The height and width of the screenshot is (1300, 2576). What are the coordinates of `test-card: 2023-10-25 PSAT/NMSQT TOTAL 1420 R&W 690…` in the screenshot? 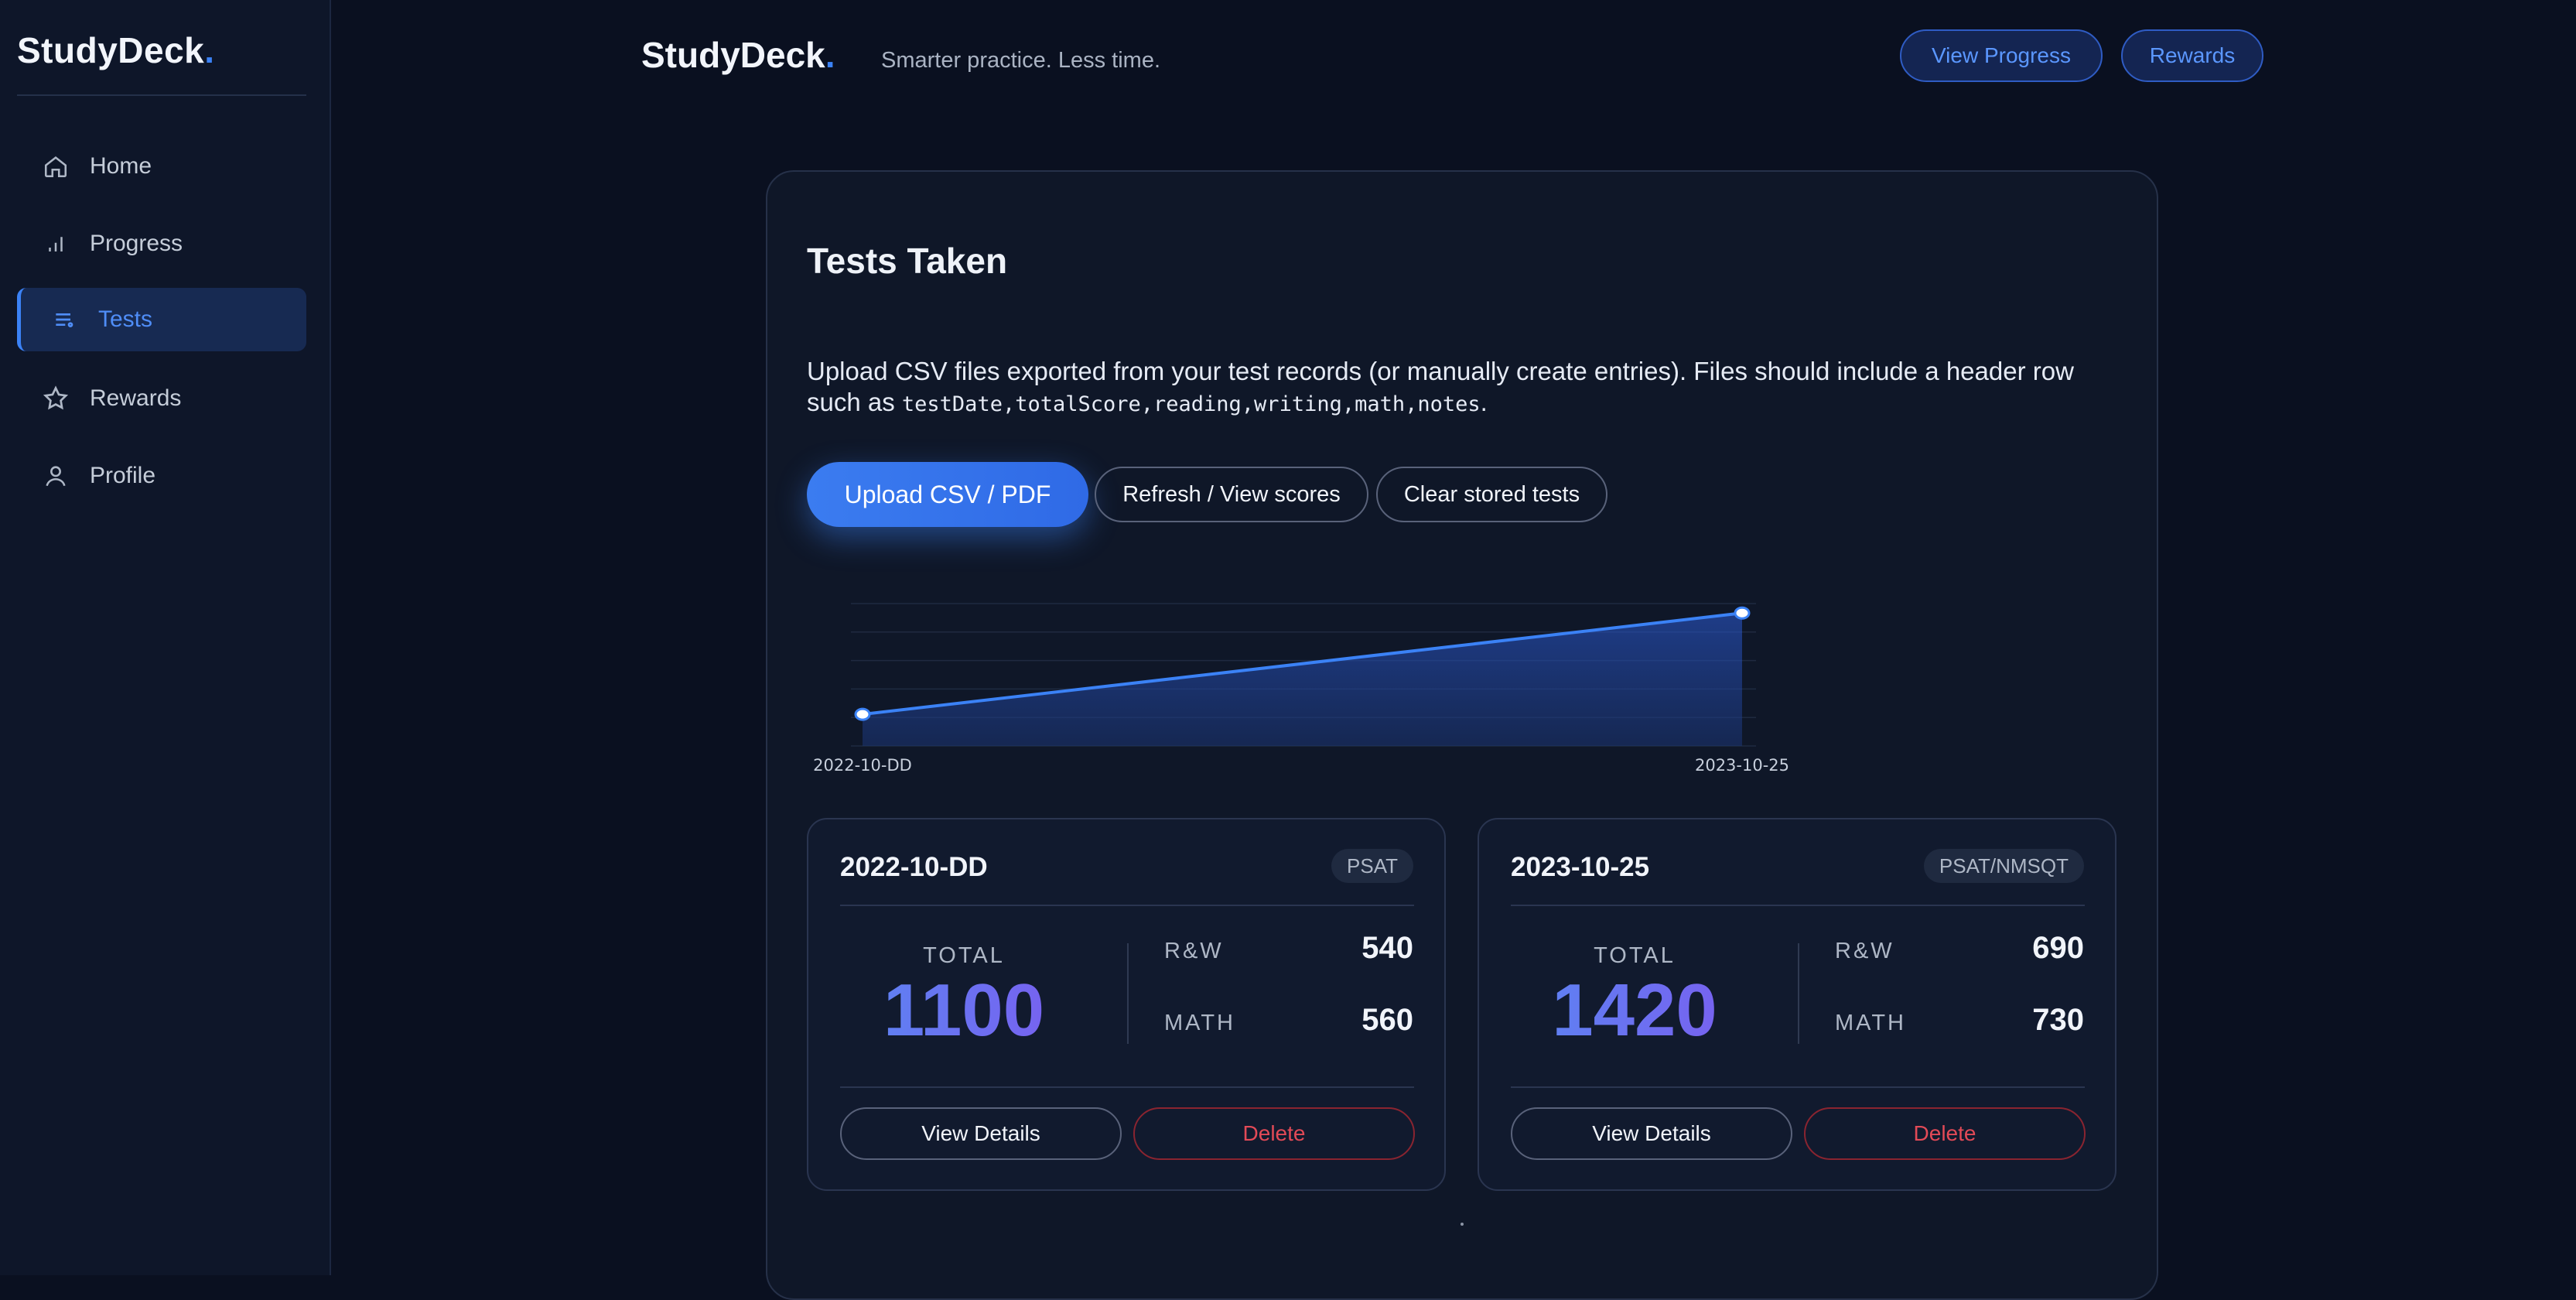 It's located at (1797, 1004).